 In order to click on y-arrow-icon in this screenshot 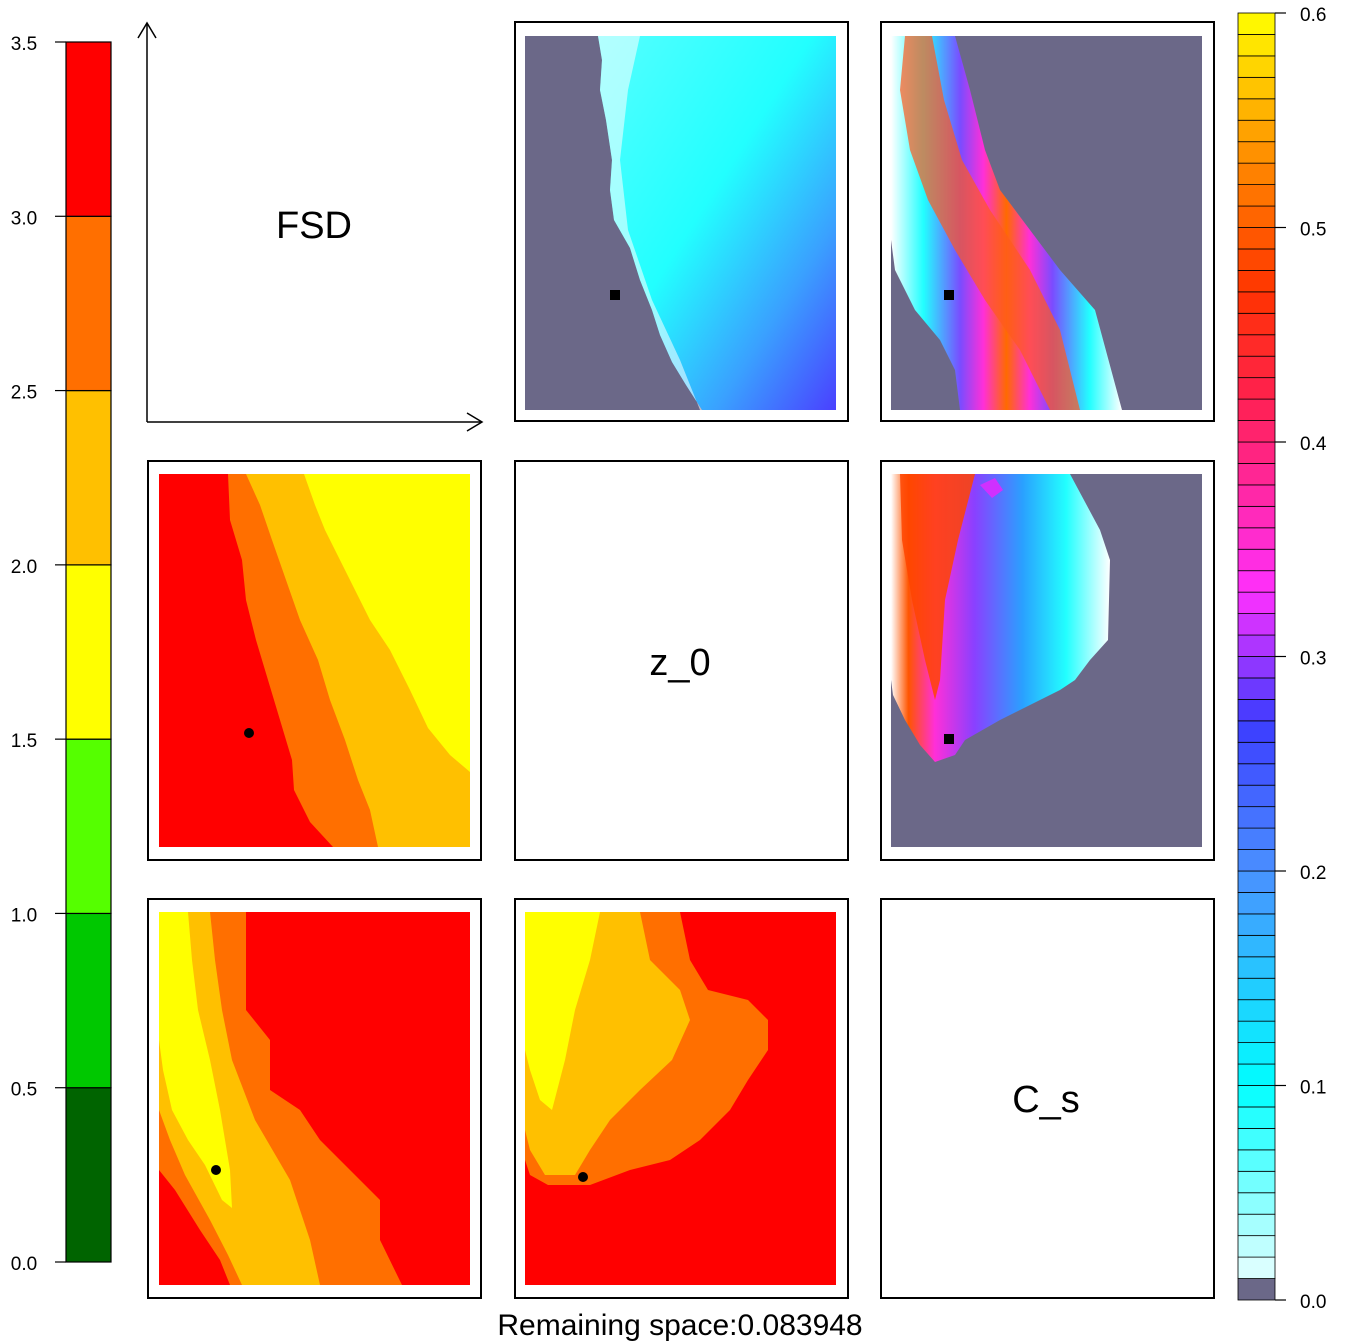, I will do `click(147, 30)`.